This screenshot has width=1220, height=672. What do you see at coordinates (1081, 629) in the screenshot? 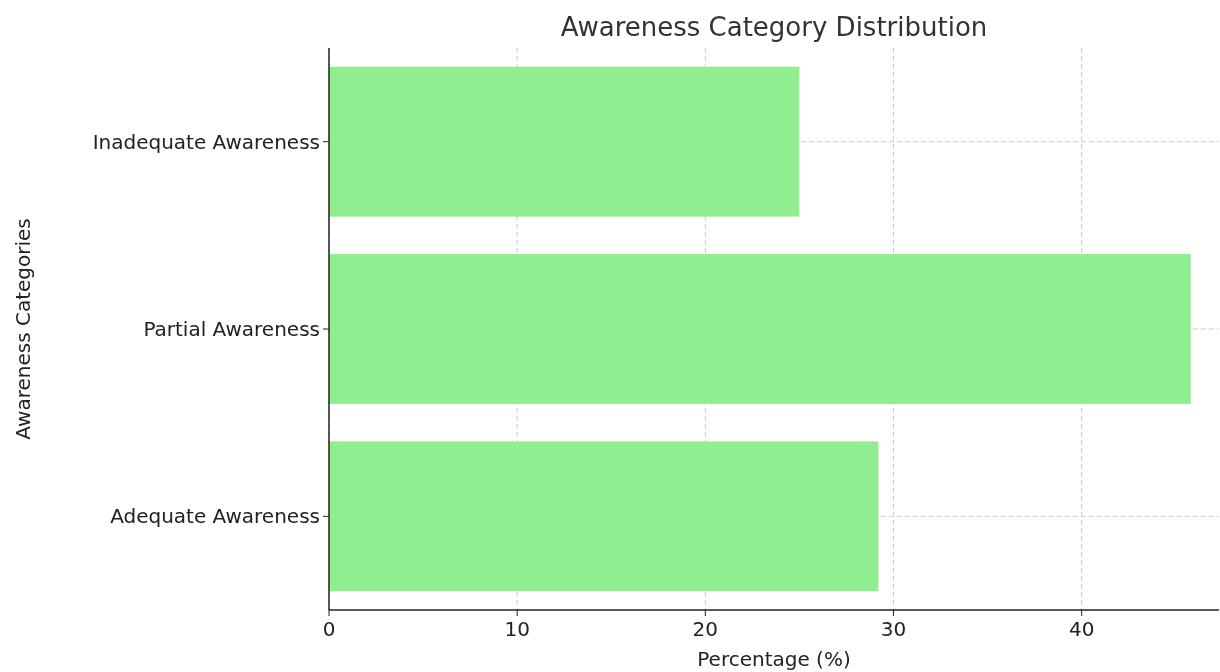
I see `x-tick-label: 40` at bounding box center [1081, 629].